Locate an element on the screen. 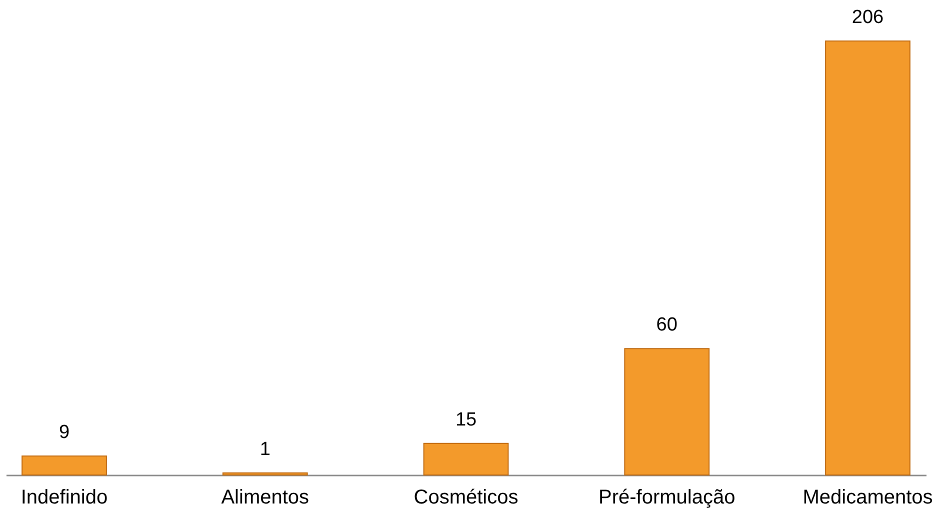 This screenshot has height=529, width=934. data-label: 60 is located at coordinates (667, 325).